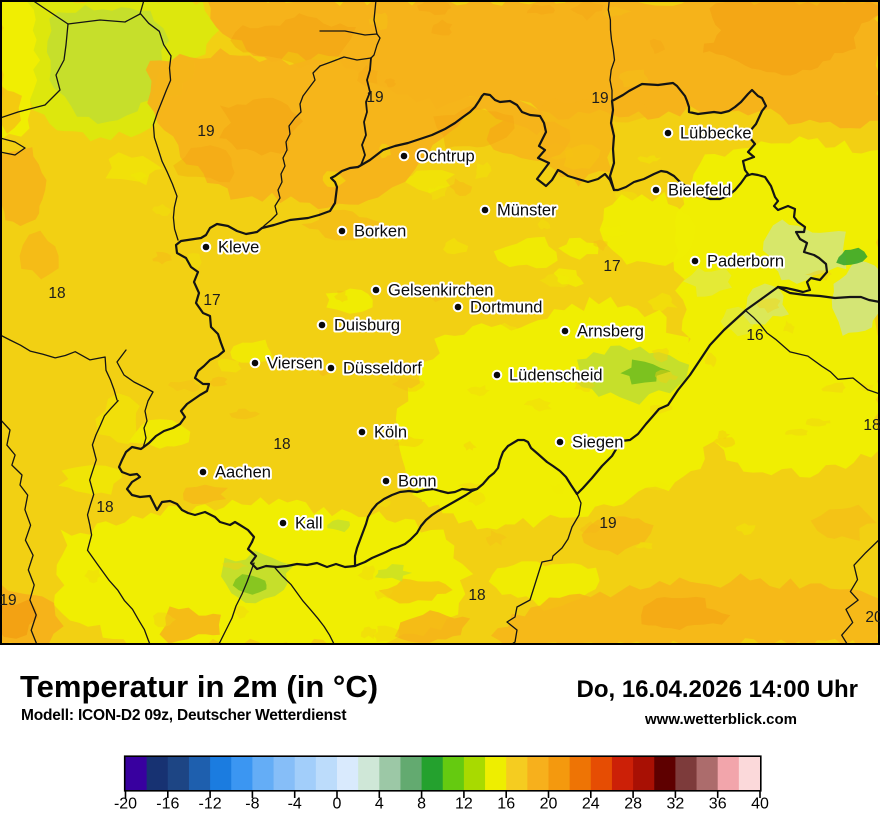  What do you see at coordinates (633, 804) in the screenshot?
I see `svg-text: 28` at bounding box center [633, 804].